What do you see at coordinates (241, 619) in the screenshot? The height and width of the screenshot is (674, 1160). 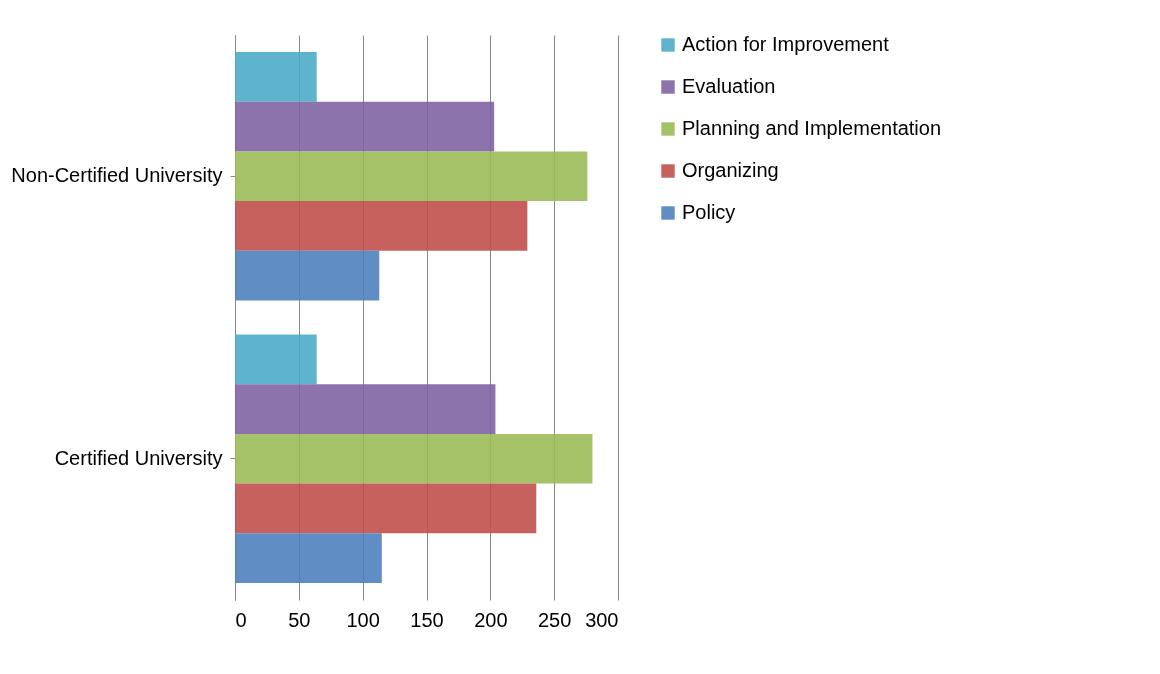 I see `x-tick-label: 0` at bounding box center [241, 619].